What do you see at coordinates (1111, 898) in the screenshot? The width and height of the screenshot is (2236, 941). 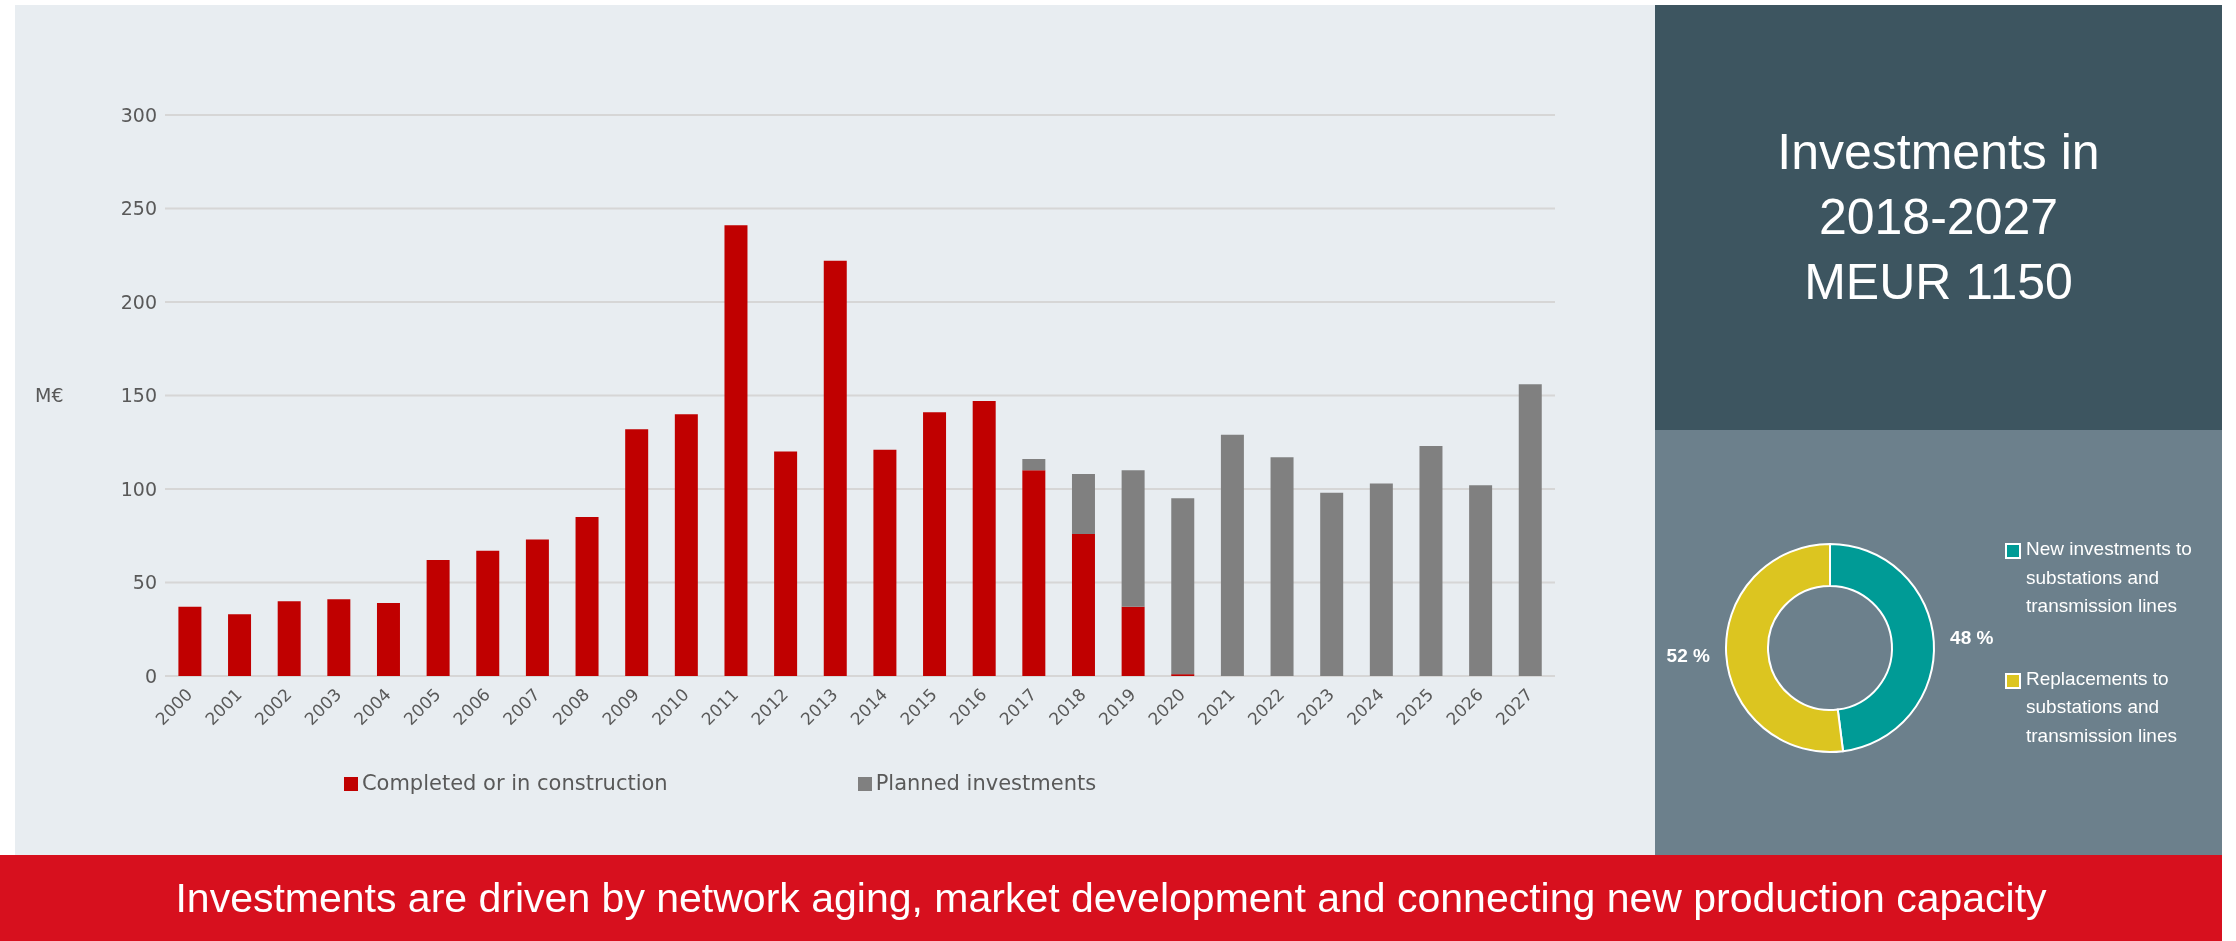 I see `text: Investments are driven by network aging, market development and connecting new production capacity` at bounding box center [1111, 898].